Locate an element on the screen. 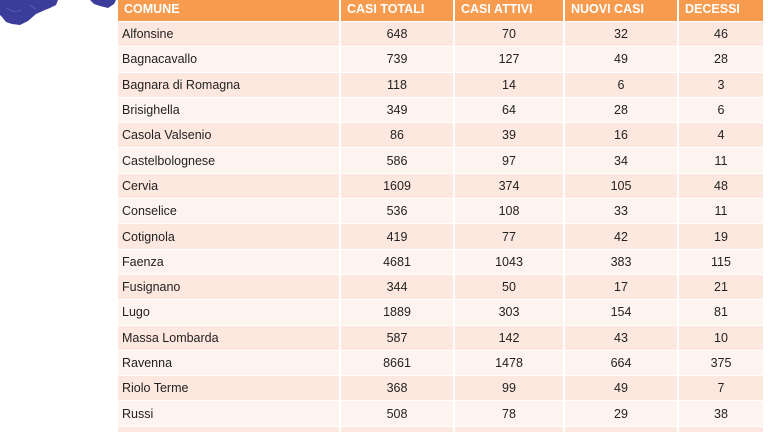 The image size is (768, 432). cell-casi-attivi: 97 is located at coordinates (509, 160).